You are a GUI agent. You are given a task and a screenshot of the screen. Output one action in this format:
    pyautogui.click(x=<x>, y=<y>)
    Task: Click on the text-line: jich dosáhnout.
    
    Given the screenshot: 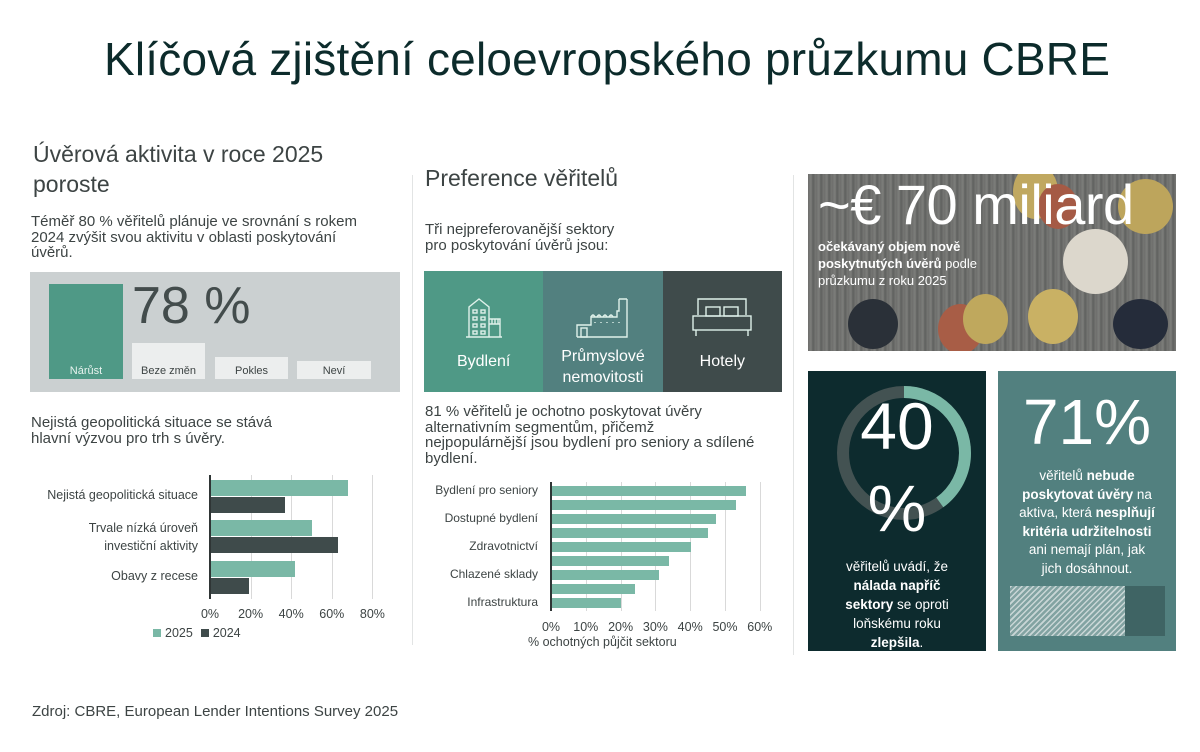 What is the action you would take?
    pyautogui.click(x=1087, y=568)
    